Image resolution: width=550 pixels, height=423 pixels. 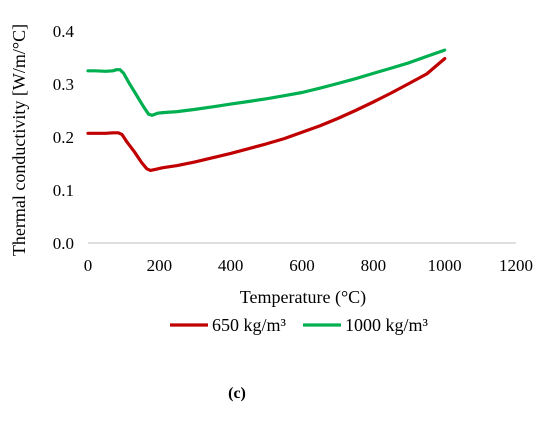 What do you see at coordinates (445, 265) in the screenshot?
I see `x-tick-label: 1000` at bounding box center [445, 265].